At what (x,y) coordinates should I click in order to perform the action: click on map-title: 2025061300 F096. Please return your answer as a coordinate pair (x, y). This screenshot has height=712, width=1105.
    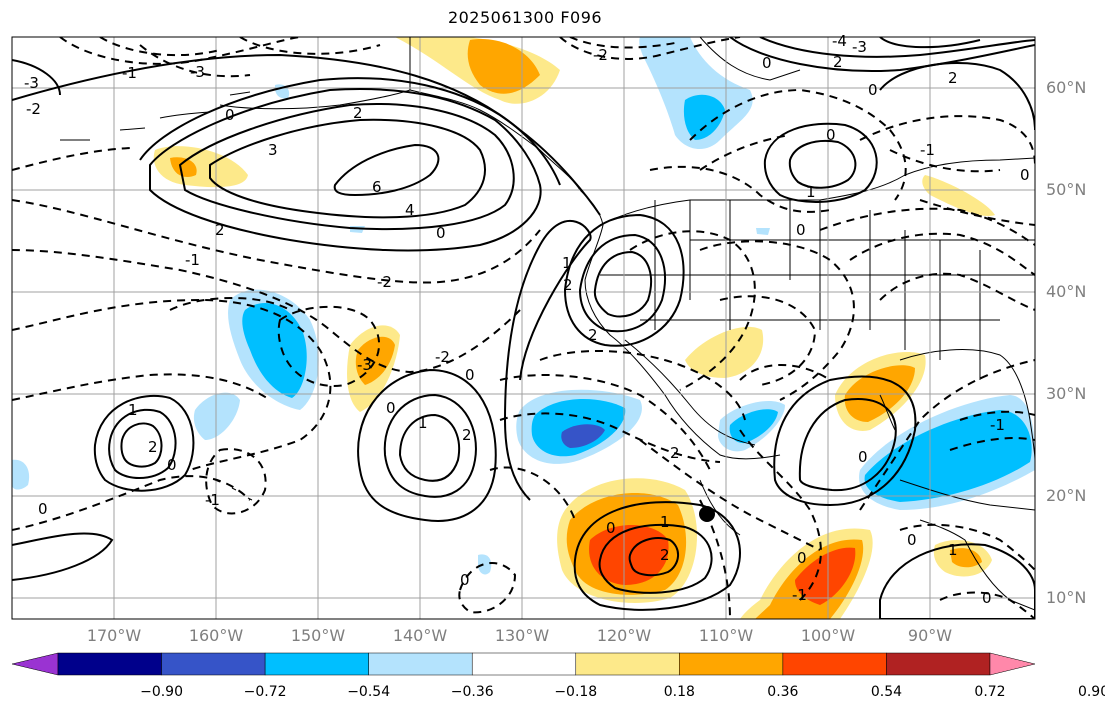
    Looking at the image, I should click on (525, 17).